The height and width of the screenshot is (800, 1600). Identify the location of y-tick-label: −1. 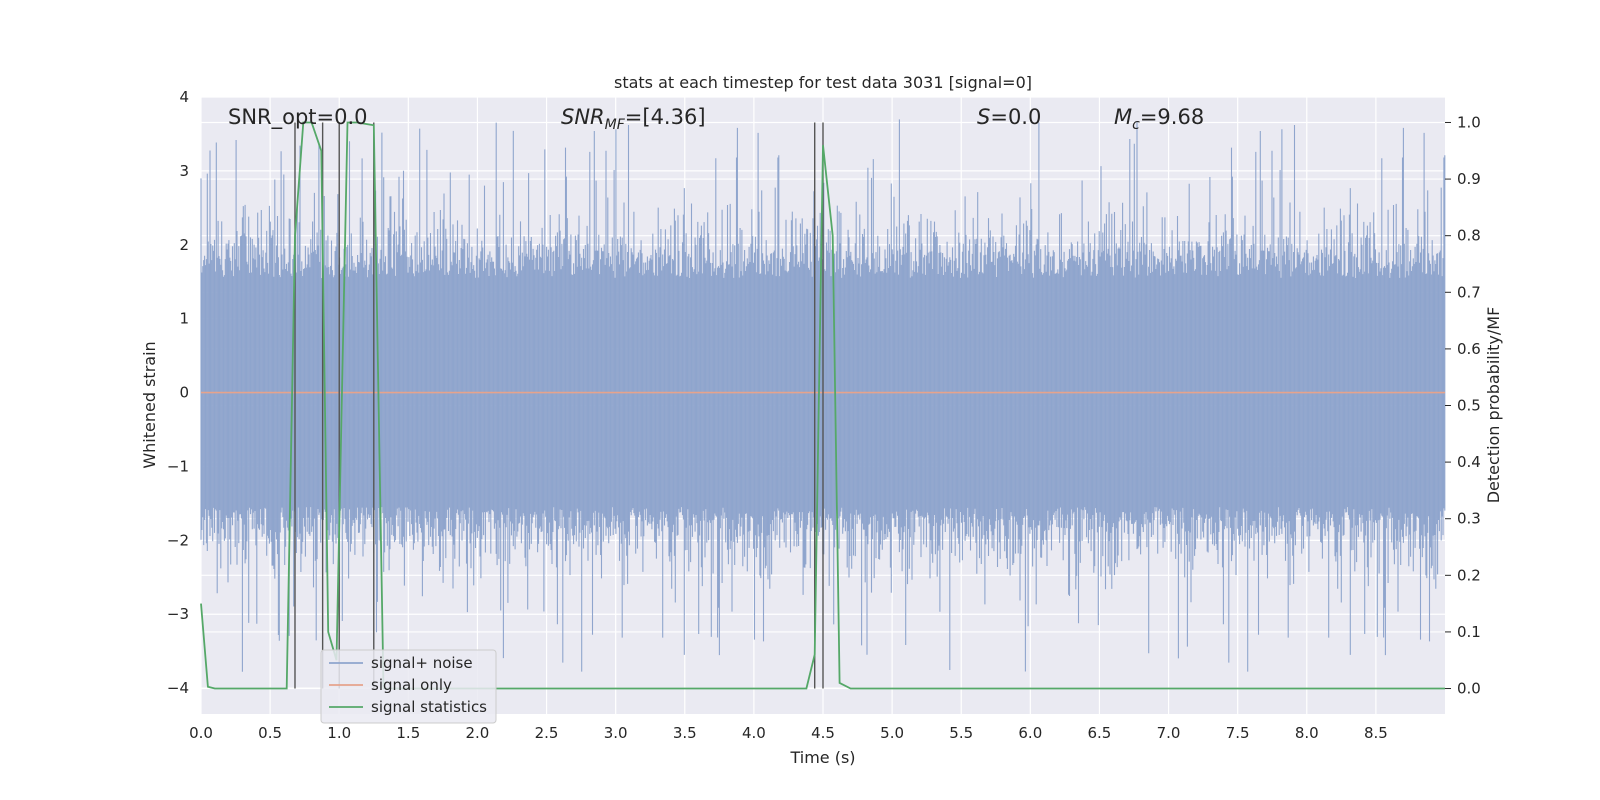
(178, 466).